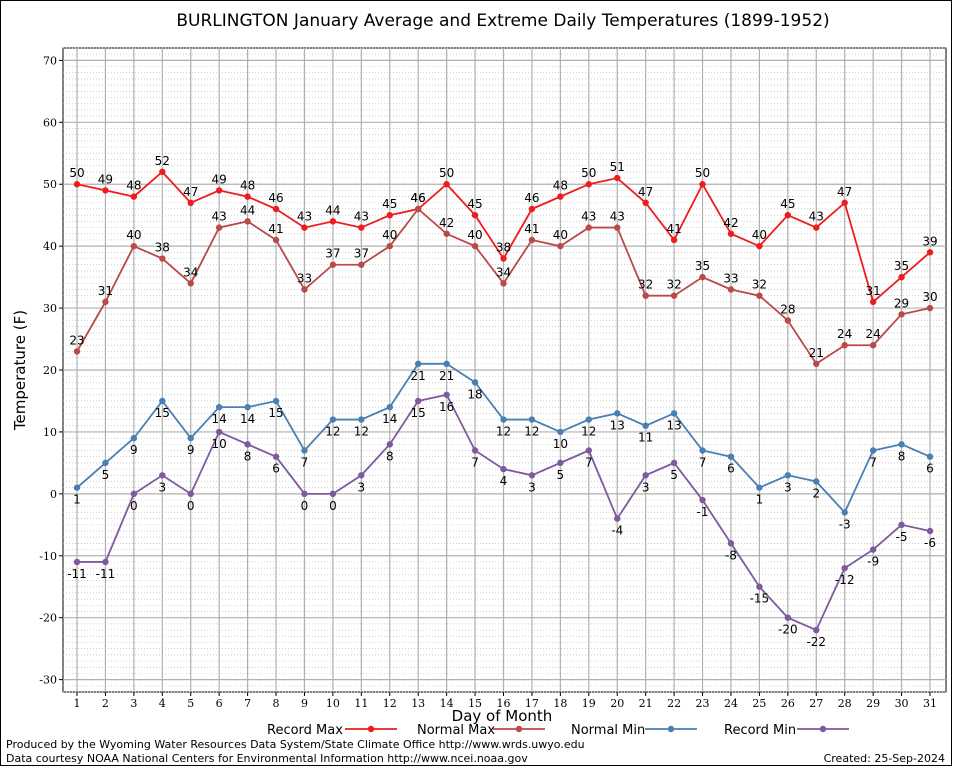 The height and width of the screenshot is (768, 954). Describe the element at coordinates (105, 179) in the screenshot. I see `data-label-record-max: 49` at that location.